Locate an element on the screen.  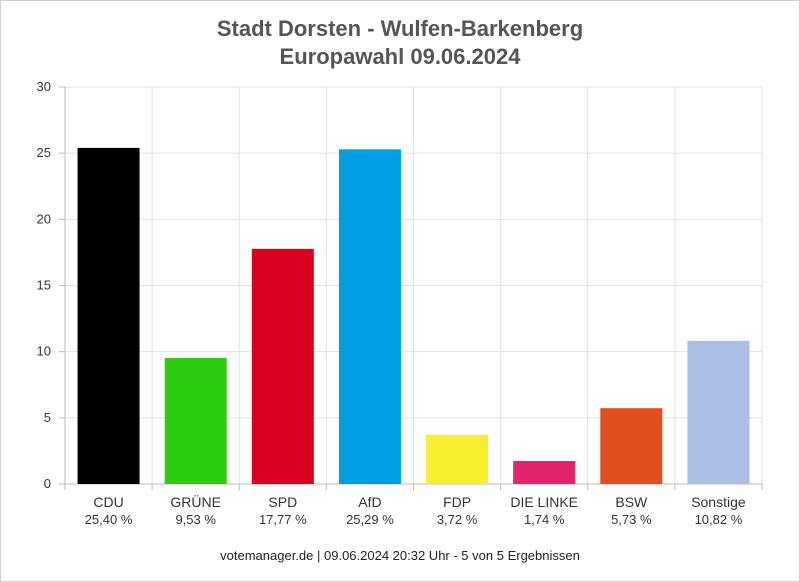
y-tick-label: 30 is located at coordinates (44, 86).